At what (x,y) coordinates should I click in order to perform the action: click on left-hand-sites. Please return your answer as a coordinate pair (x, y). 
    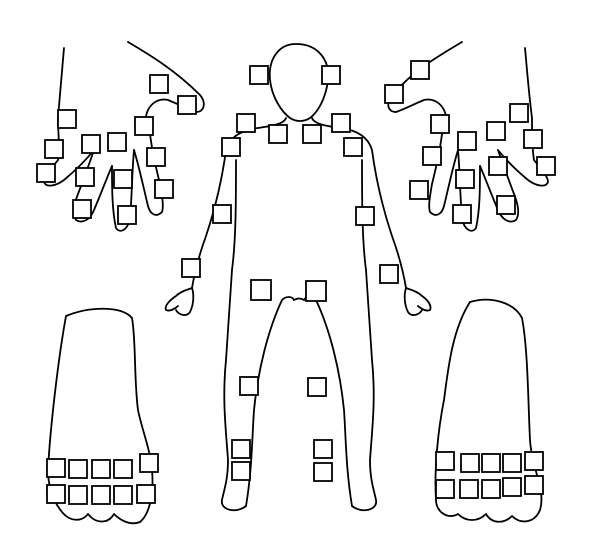
    Looking at the image, I should click on (116, 149).